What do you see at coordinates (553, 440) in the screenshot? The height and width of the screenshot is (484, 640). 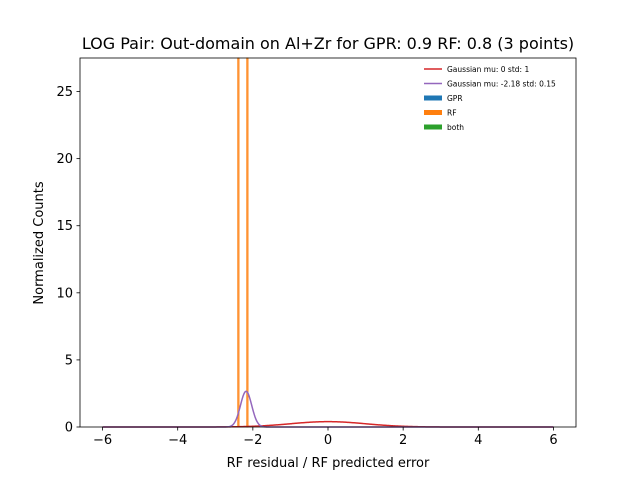 I see `x-tick-label: 6` at bounding box center [553, 440].